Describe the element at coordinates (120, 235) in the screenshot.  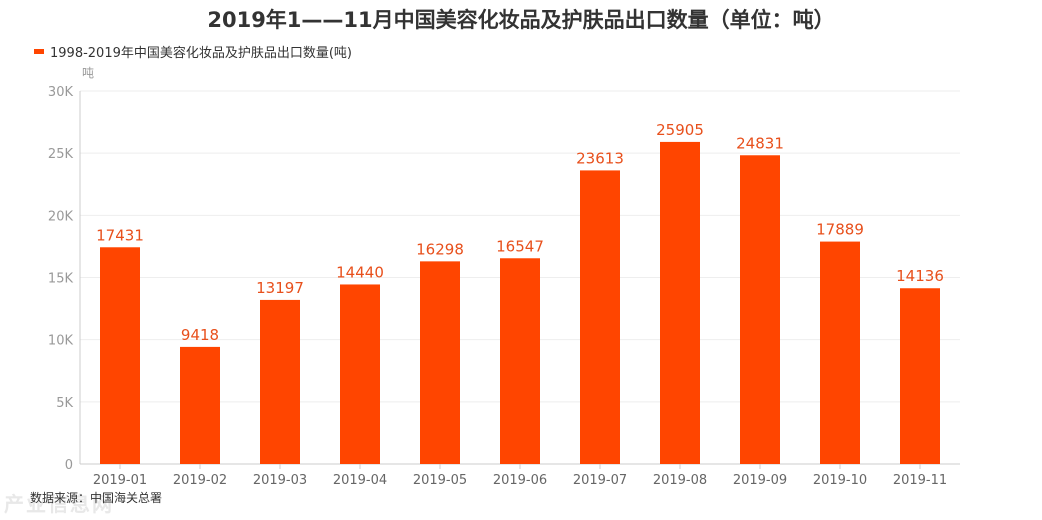
I see `bar-value-label: 17431` at that location.